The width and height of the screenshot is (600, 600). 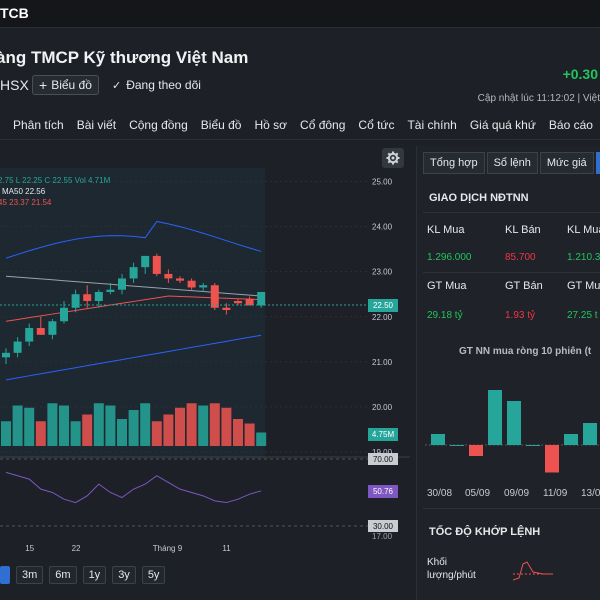 I want to click on tab-co-tuc: Cổ tức, so click(x=376, y=124).